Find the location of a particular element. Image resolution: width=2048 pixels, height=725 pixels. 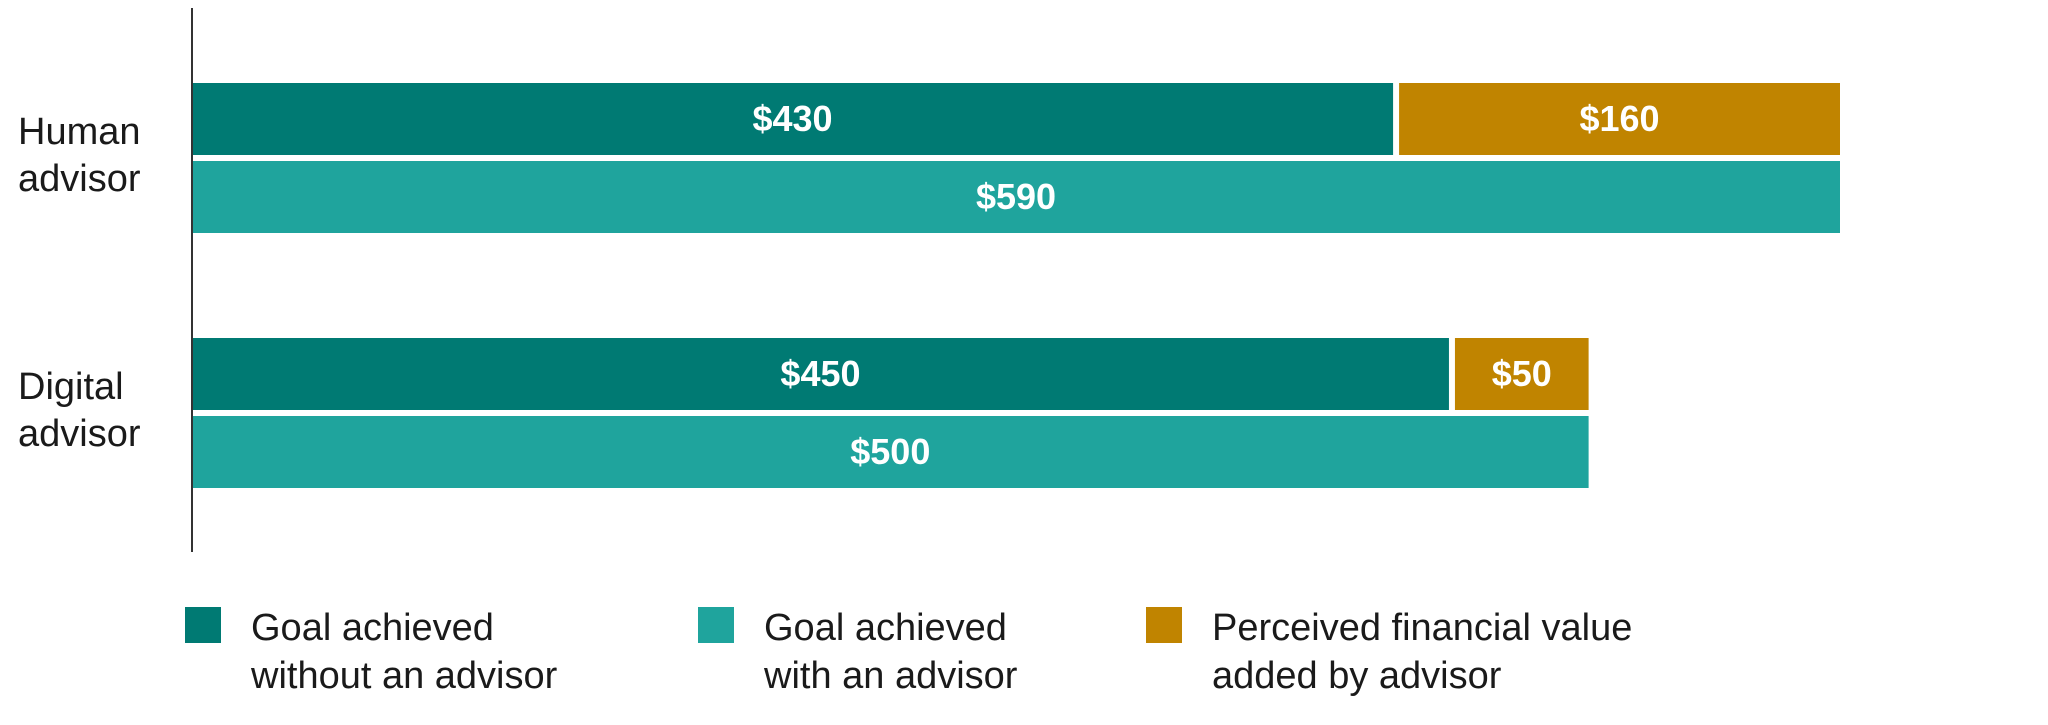

legend-label-line: without an advisor is located at coordinates (404, 676).